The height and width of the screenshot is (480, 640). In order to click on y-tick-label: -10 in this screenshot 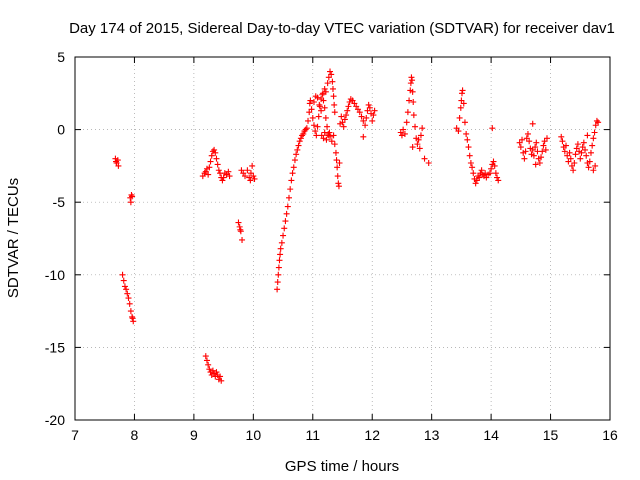, I will do `click(55, 275)`.